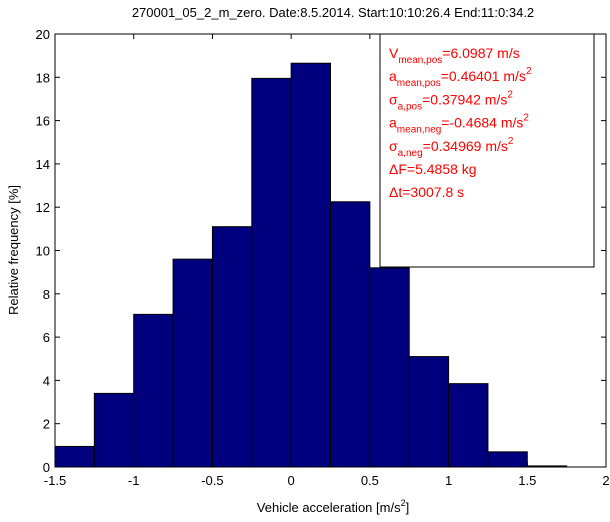 Image resolution: width=610 pixels, height=522 pixels. What do you see at coordinates (605, 480) in the screenshot?
I see `x-tick-label: 2` at bounding box center [605, 480].